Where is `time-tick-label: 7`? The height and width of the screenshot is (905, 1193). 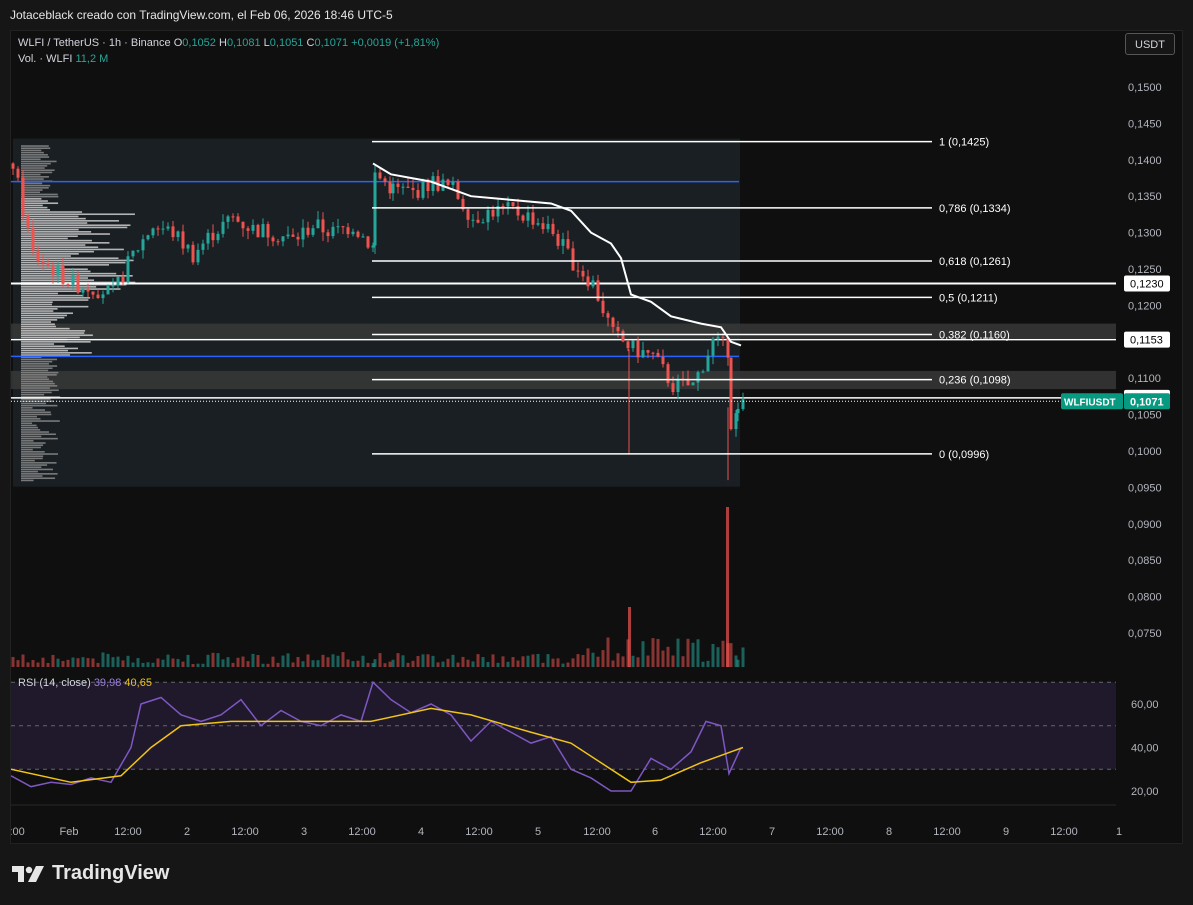
time-tick-label: 7 is located at coordinates (772, 832).